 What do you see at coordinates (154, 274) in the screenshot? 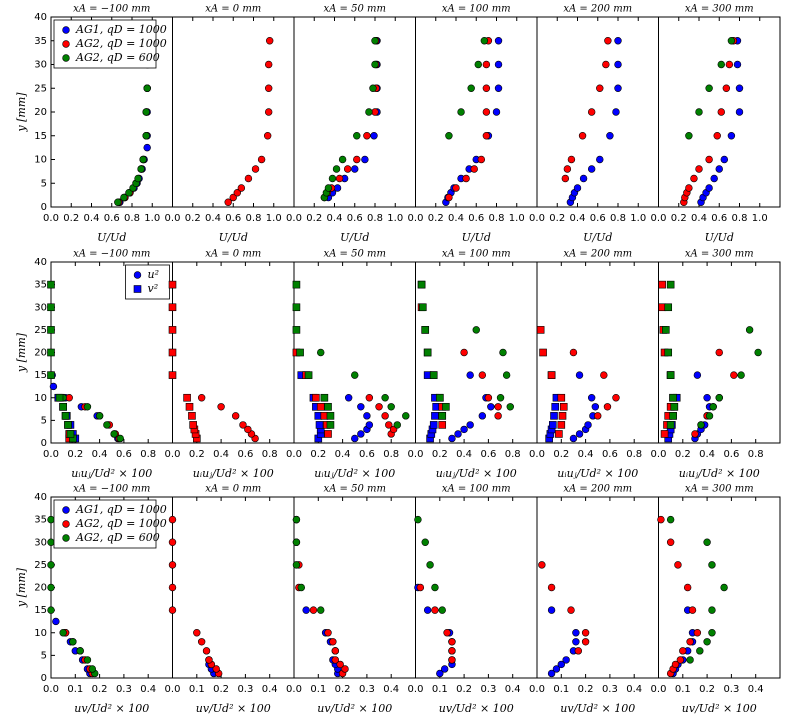
I see `legend-label: u²` at bounding box center [154, 274].